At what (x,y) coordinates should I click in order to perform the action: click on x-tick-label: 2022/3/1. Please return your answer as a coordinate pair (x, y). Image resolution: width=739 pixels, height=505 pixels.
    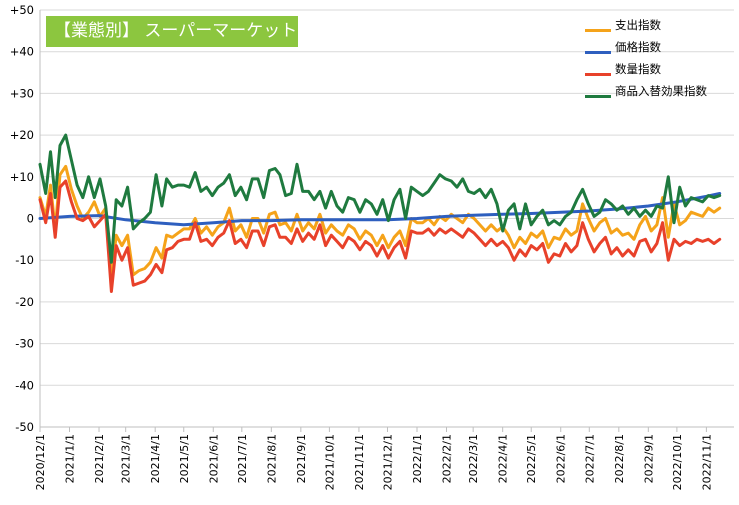
    Looking at the image, I should click on (473, 458).